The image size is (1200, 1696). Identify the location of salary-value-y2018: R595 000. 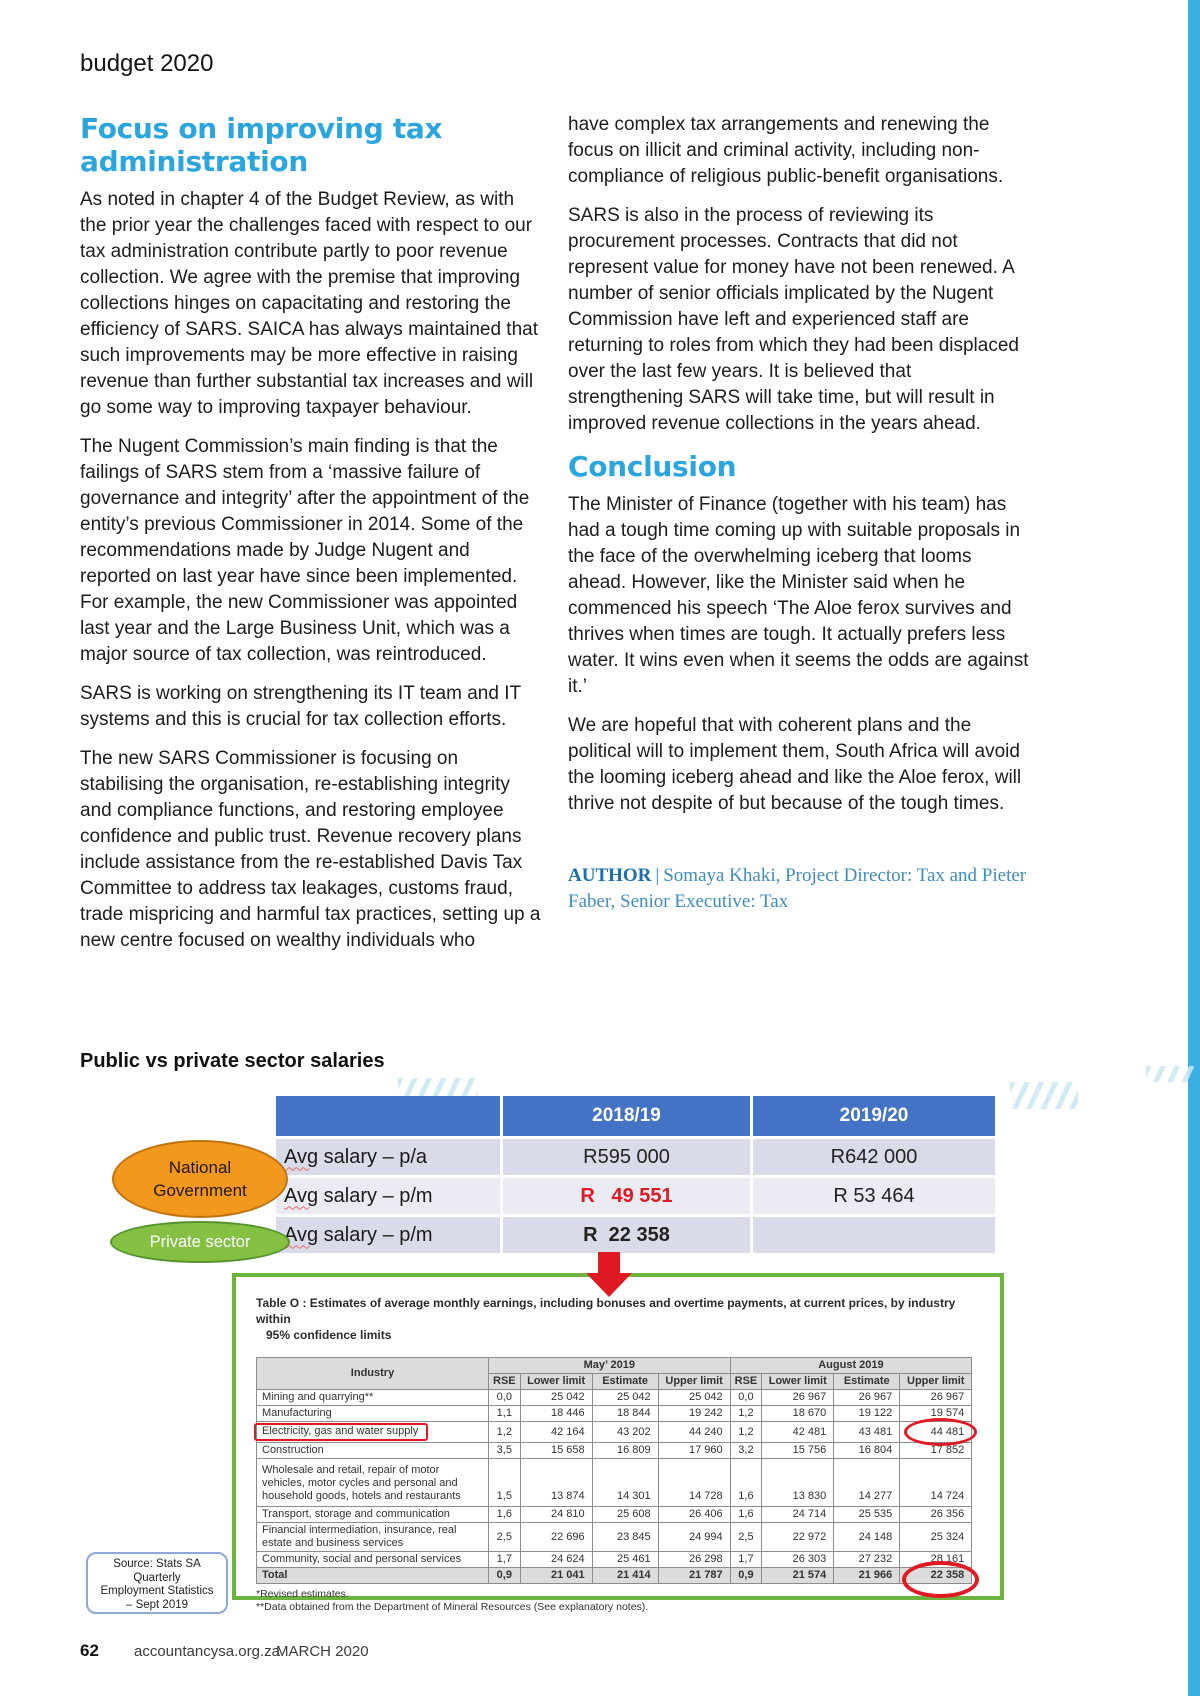
(626, 1157).